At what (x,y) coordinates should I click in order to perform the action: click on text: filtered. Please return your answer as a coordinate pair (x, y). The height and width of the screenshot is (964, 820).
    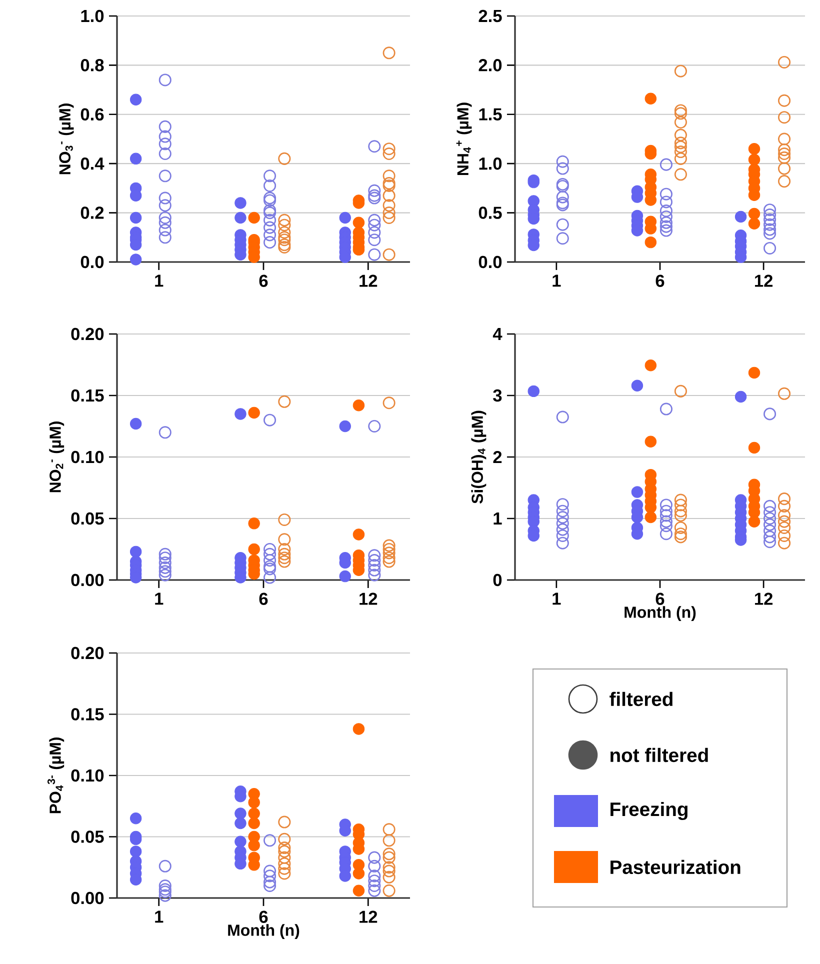
    Looking at the image, I should click on (641, 699).